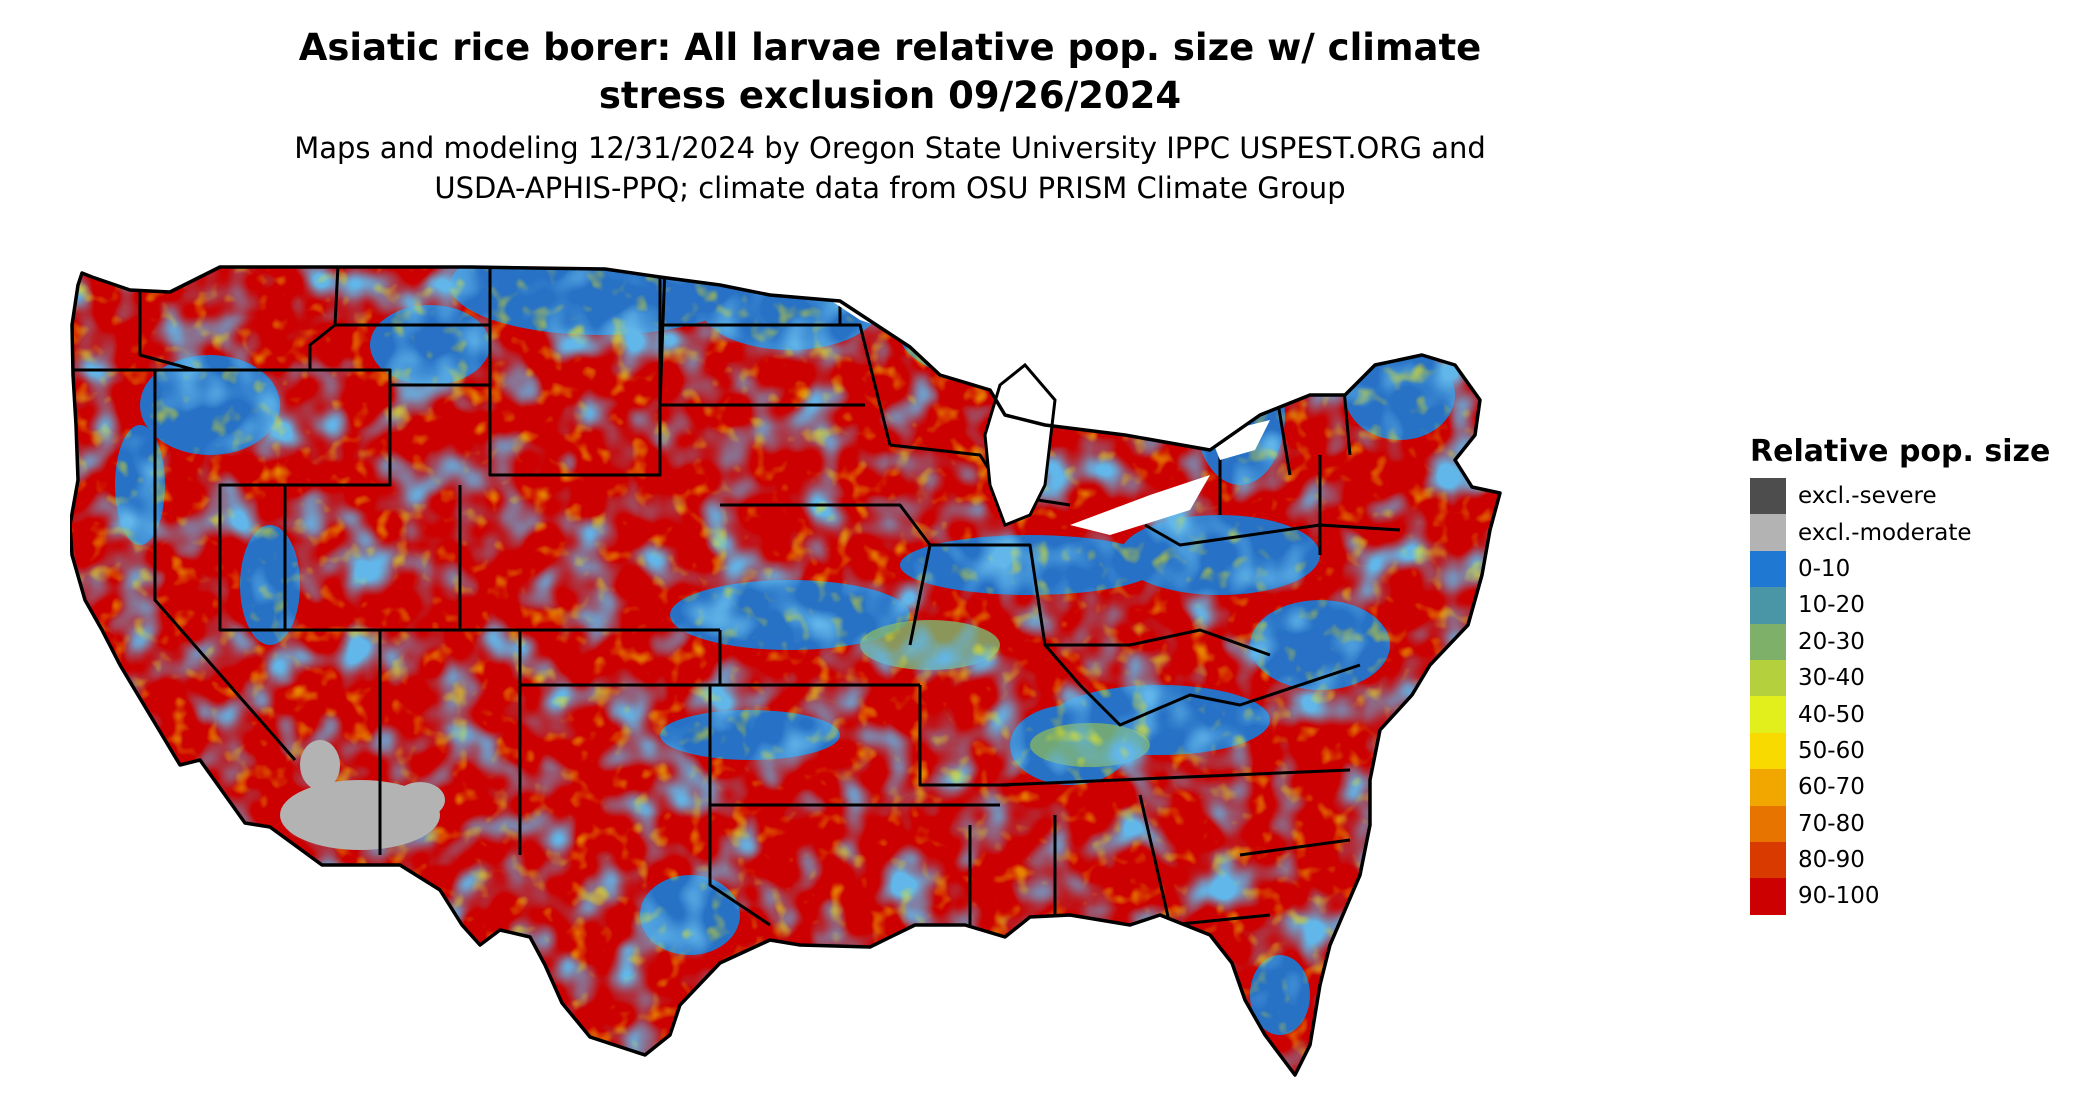 This screenshot has width=2100, height=1120. What do you see at coordinates (890, 95) in the screenshot?
I see `title-line-2: stress exclusion 09/26/2024` at bounding box center [890, 95].